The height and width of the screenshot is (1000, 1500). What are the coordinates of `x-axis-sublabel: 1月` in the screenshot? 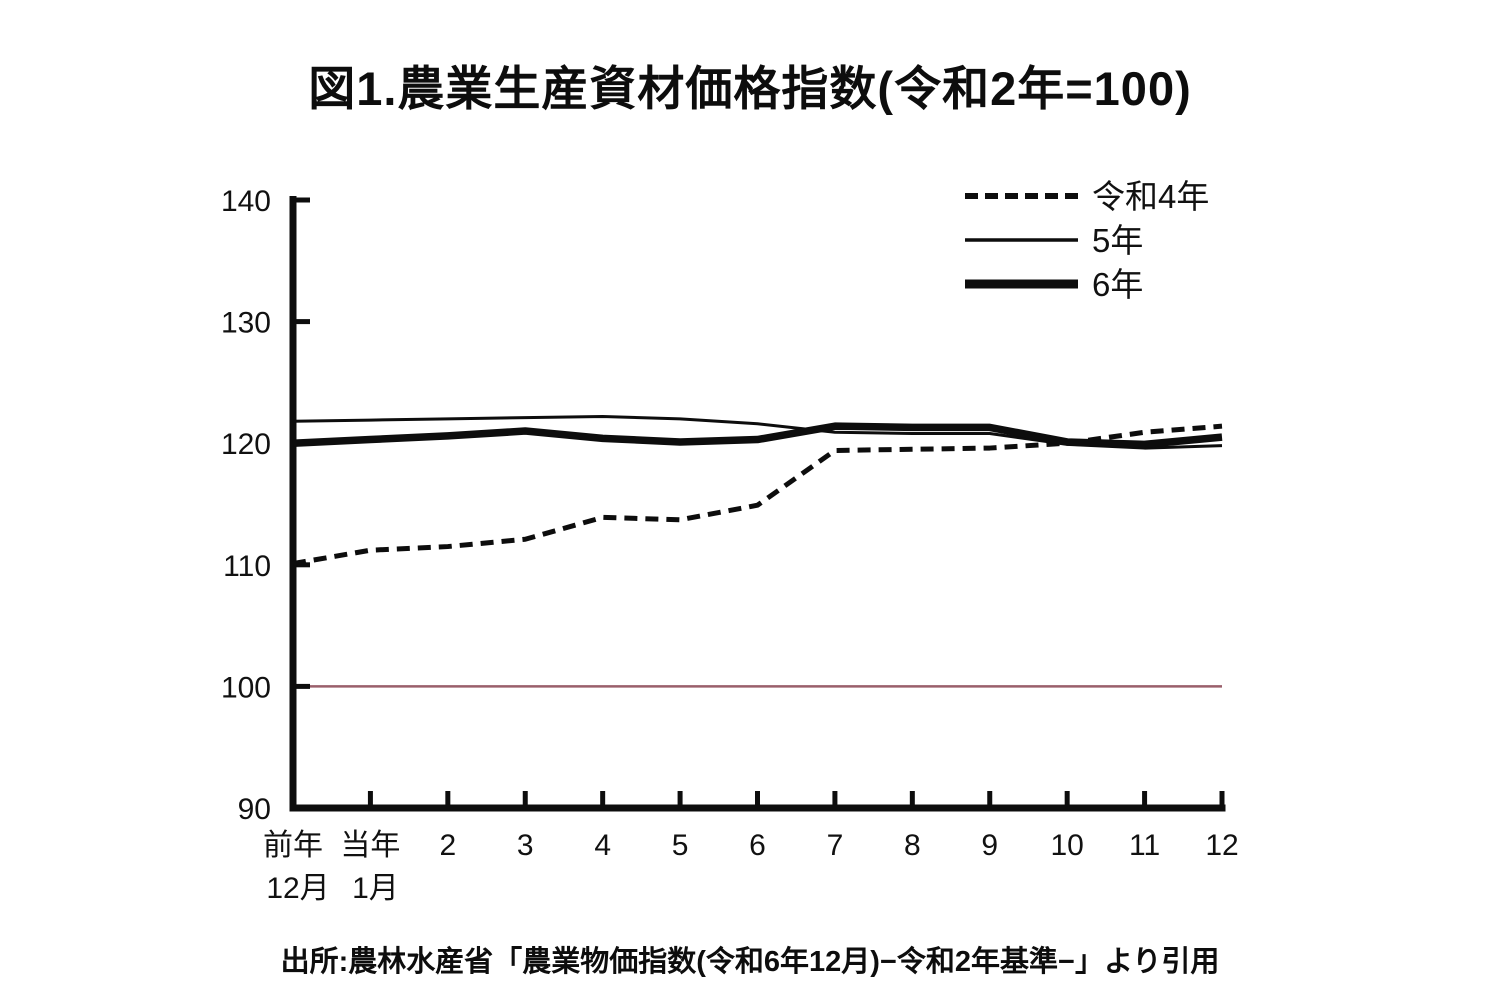 It's located at (375, 888).